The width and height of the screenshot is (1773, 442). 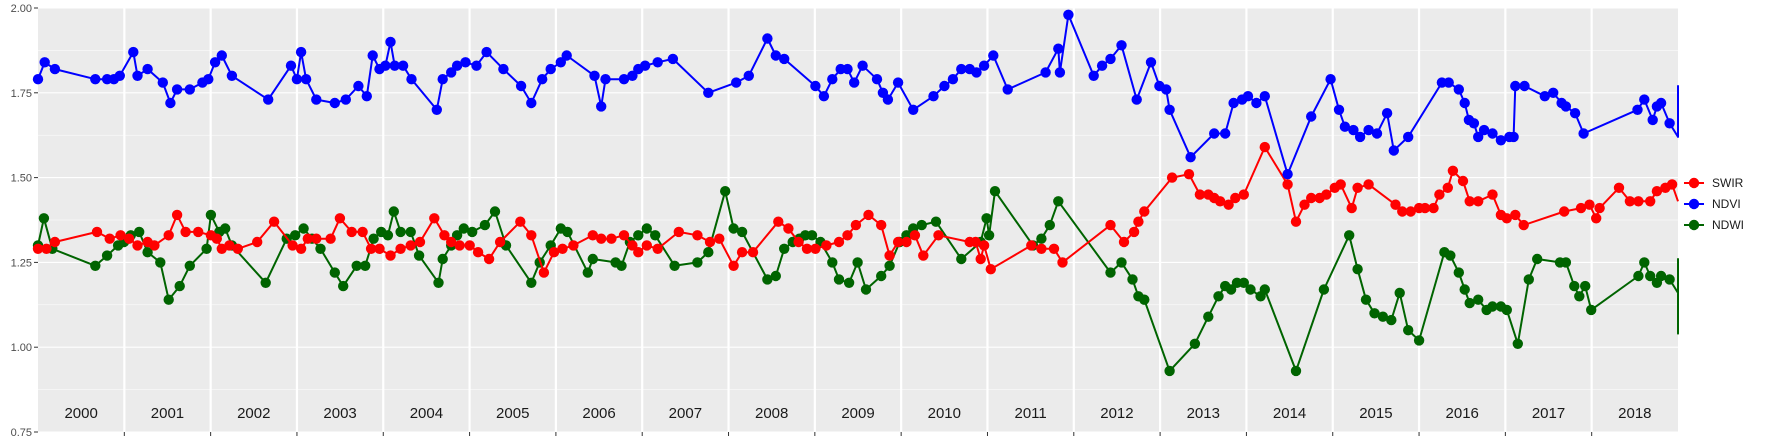 I want to click on legend-label: SWIR, so click(x=1728, y=183).